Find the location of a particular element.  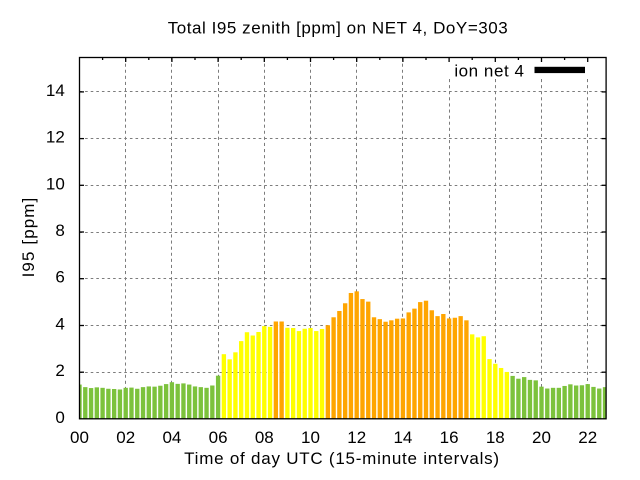

svg-text: 0 is located at coordinates (59, 417).